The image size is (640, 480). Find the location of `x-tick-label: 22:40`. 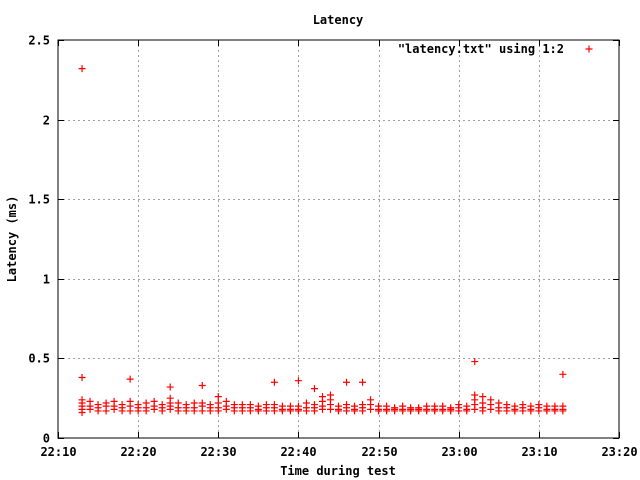

x-tick-label: 22:40 is located at coordinates (298, 452).